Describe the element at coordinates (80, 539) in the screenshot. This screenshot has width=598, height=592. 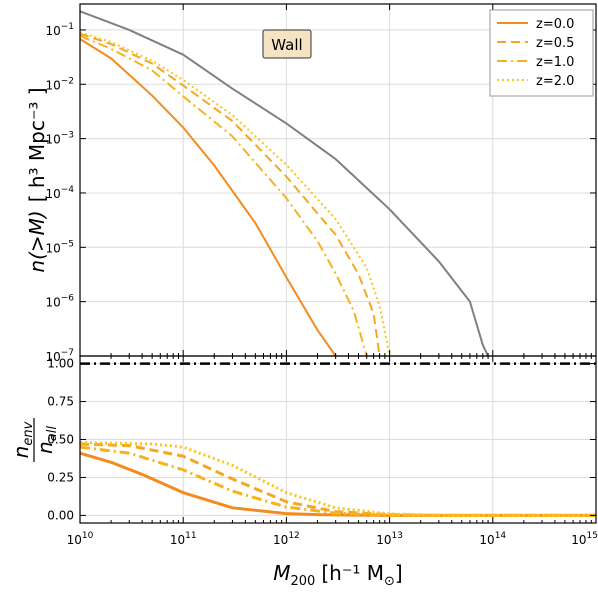
I see `bottom-xtick-label: 1010` at that location.